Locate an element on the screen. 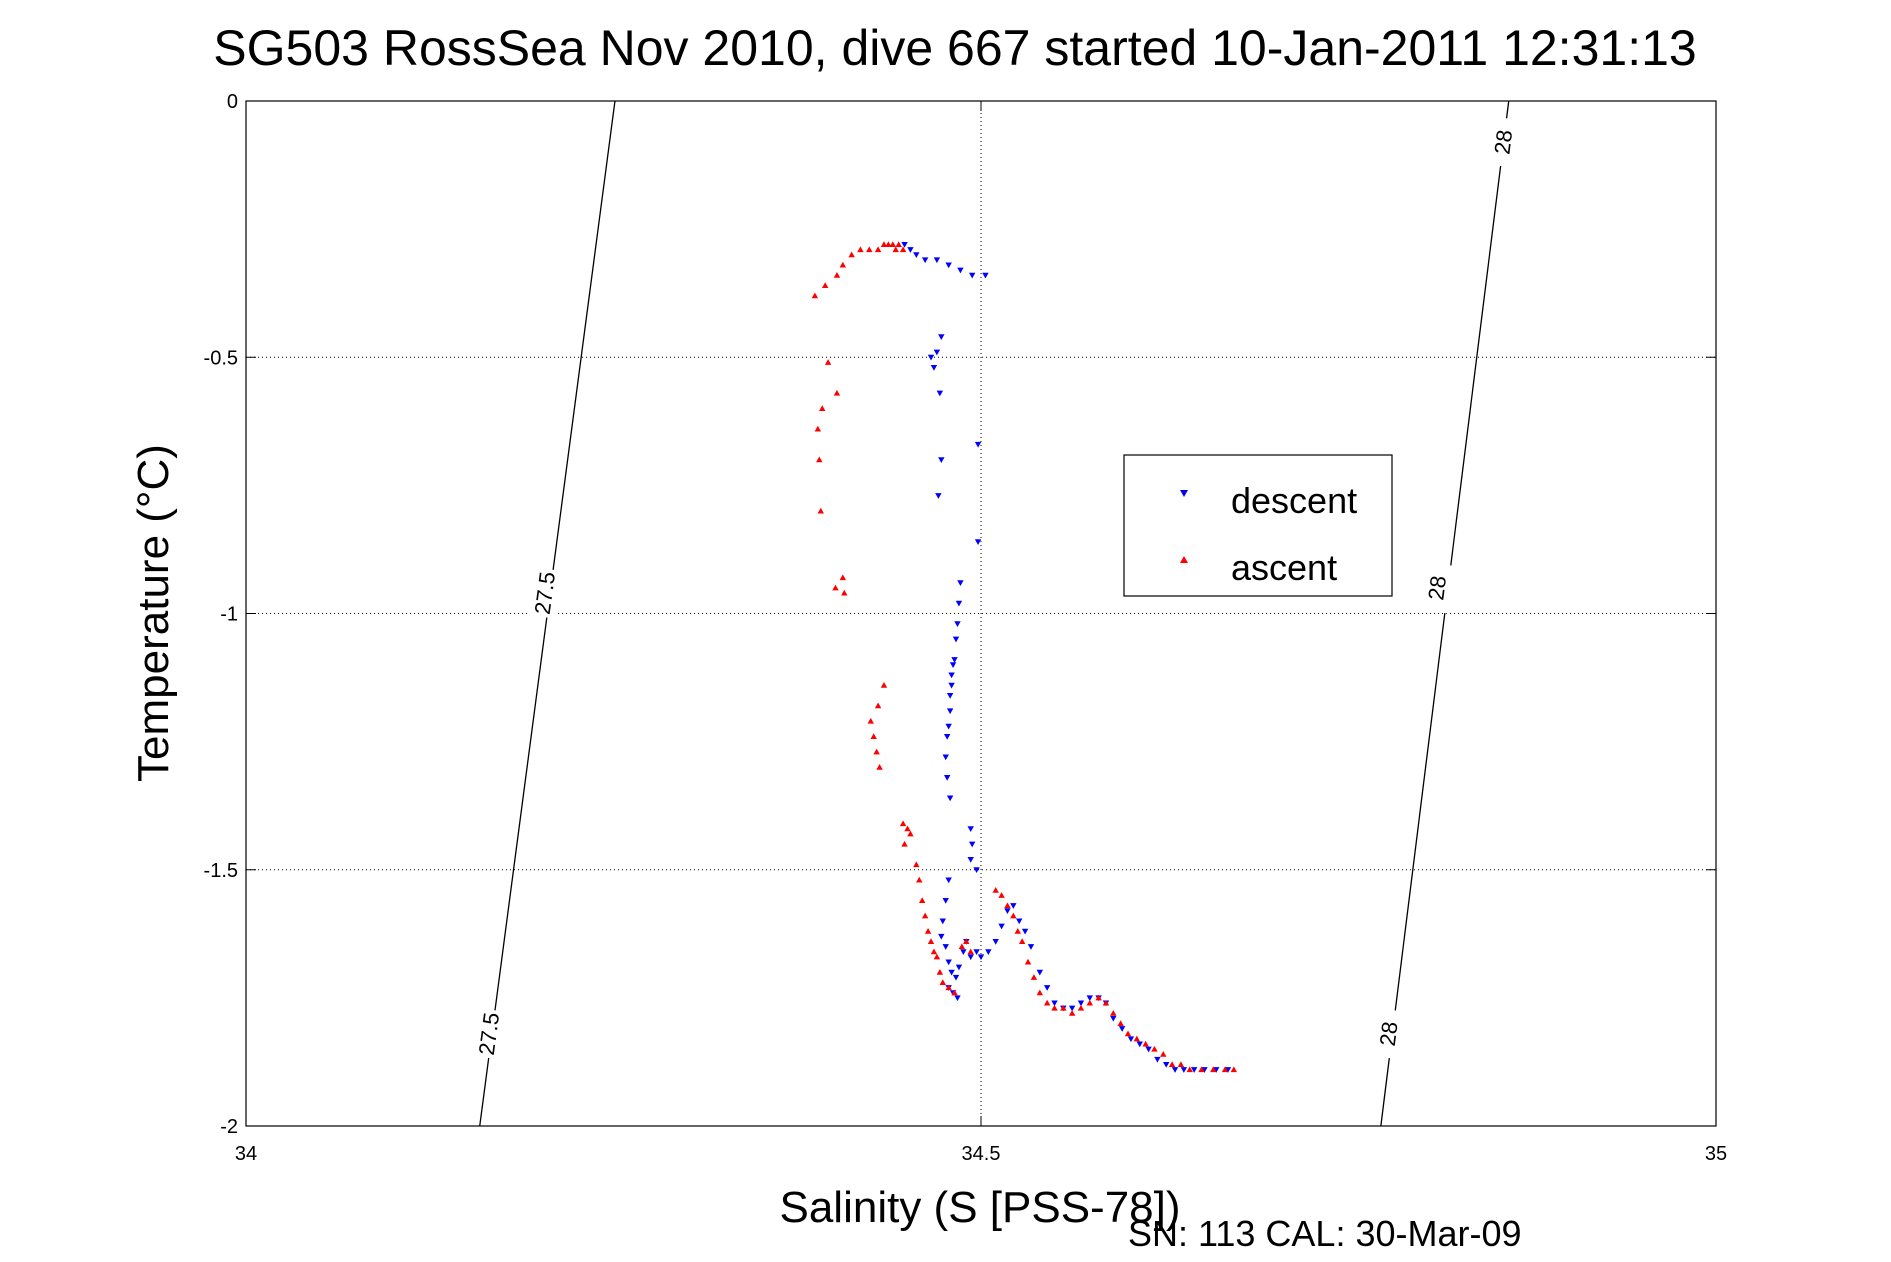 The height and width of the screenshot is (1262, 1891). contour-label: 27.5 is located at coordinates (489, 1034).